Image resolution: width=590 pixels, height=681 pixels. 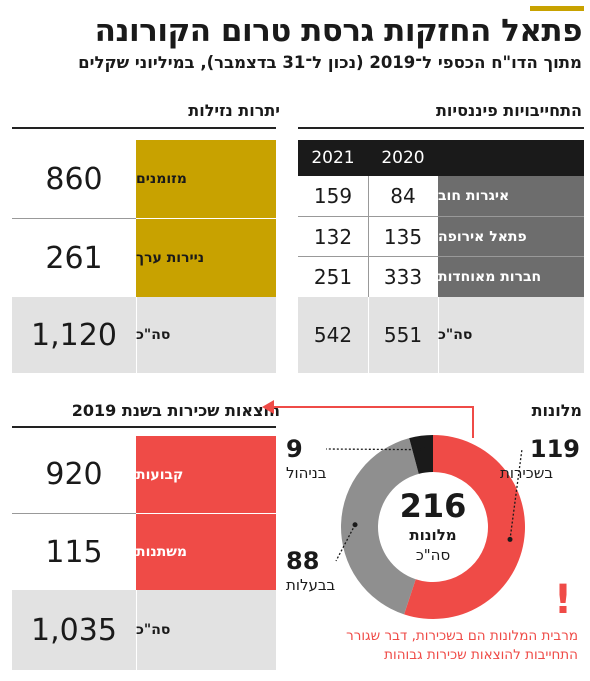 What do you see at coordinates (333, 237) in the screenshot?
I see `obligations-europe-2021: 132` at bounding box center [333, 237].